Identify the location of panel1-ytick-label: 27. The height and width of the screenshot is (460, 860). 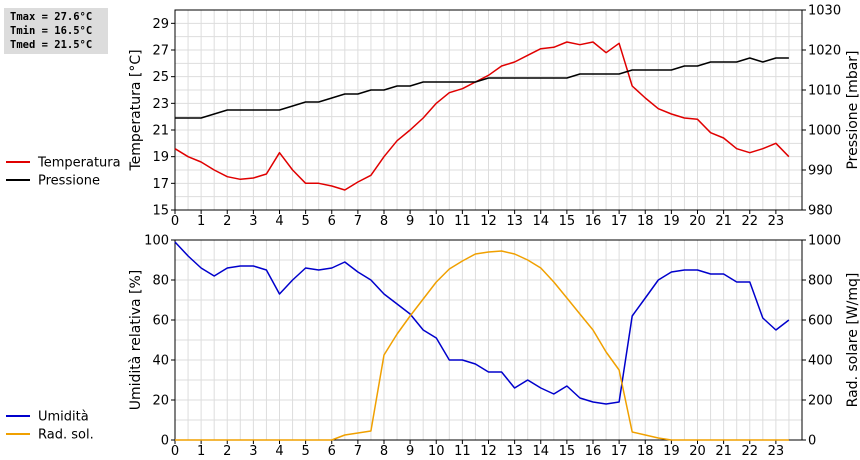
(160, 51).